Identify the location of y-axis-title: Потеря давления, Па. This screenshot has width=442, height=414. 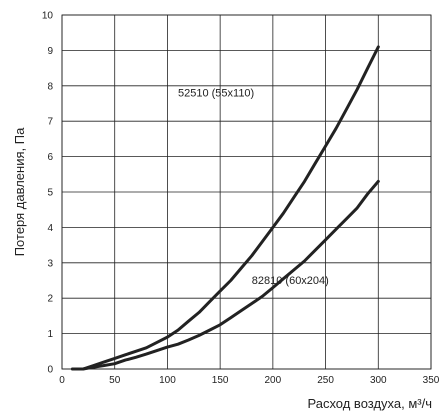
(19, 191).